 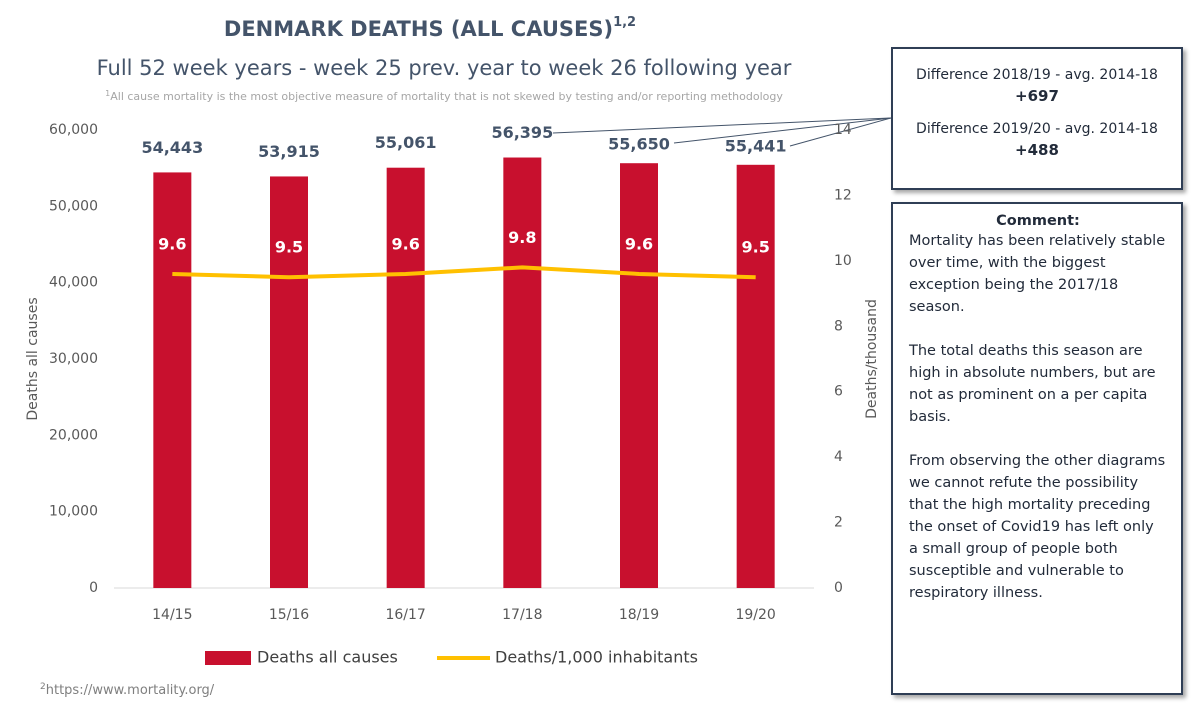 I want to click on difference-label: Difference 2018/19 - avg. 2014-18, so click(x=1037, y=75).